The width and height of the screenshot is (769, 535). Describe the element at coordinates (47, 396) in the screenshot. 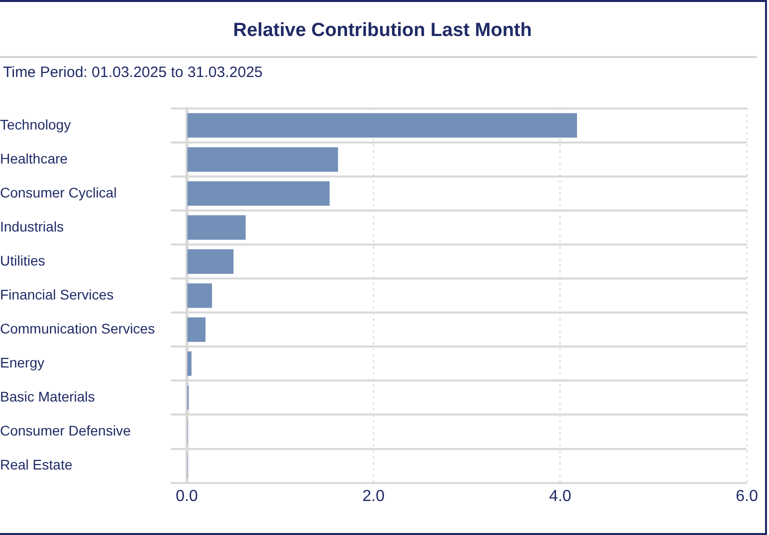

I see `y-tick-label: Basic Materials` at that location.